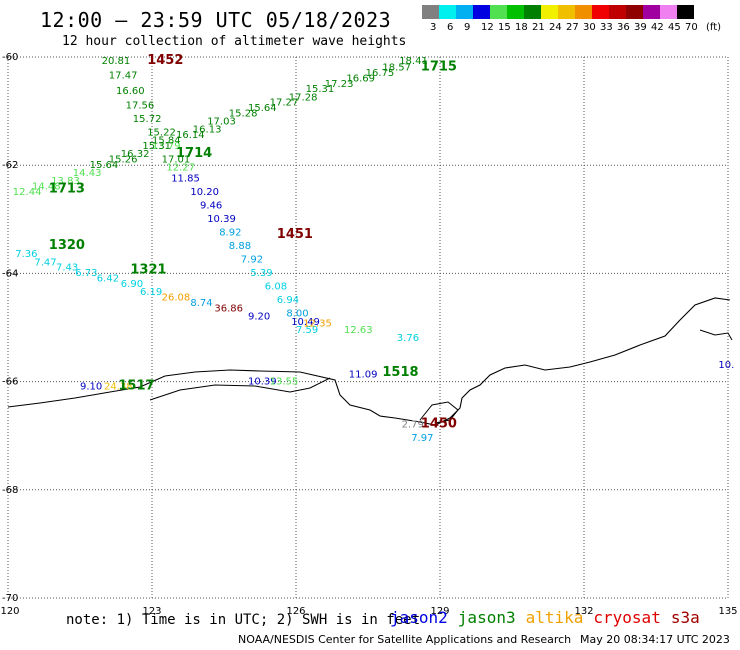  Describe the element at coordinates (166, 146) in the screenshot. I see `wave-height-value: 13.79` at that location.